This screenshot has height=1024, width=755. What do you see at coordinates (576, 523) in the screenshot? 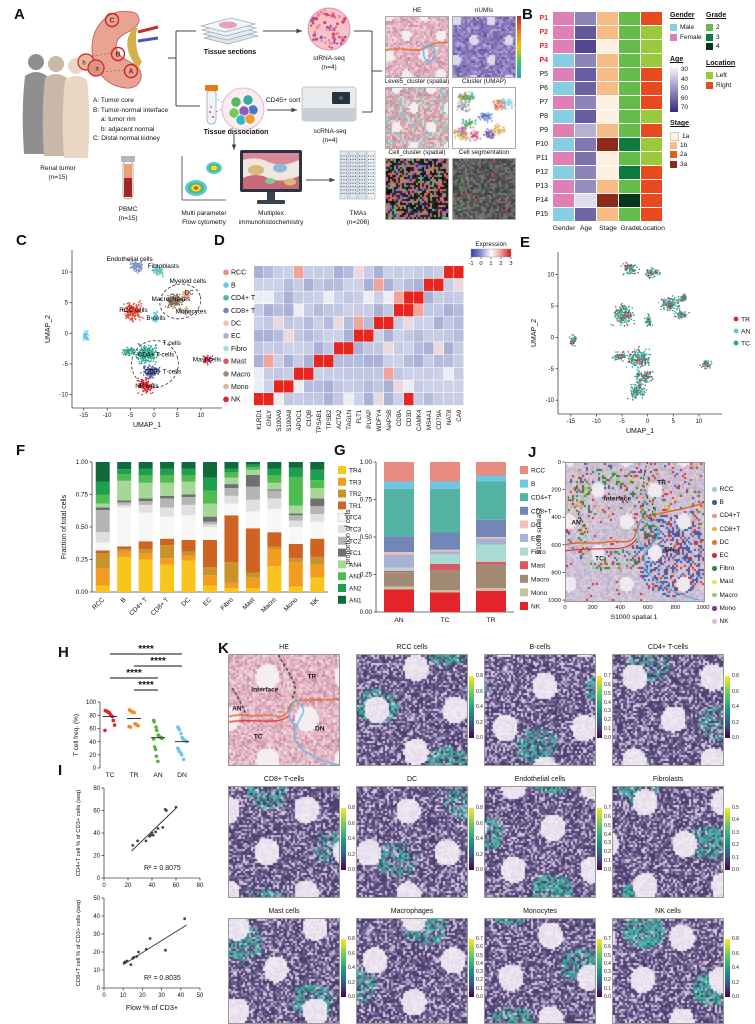
I see `region-label-an: AN` at bounding box center [576, 523].